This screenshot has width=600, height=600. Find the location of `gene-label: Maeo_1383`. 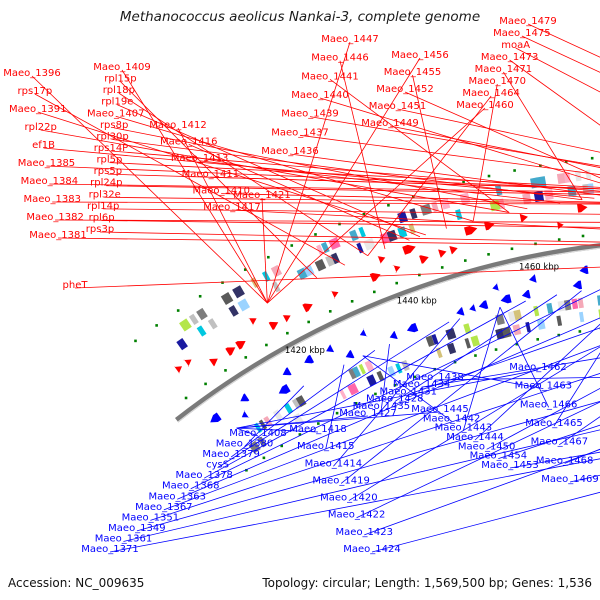

gene-label: Maeo_1383 is located at coordinates (51, 199).